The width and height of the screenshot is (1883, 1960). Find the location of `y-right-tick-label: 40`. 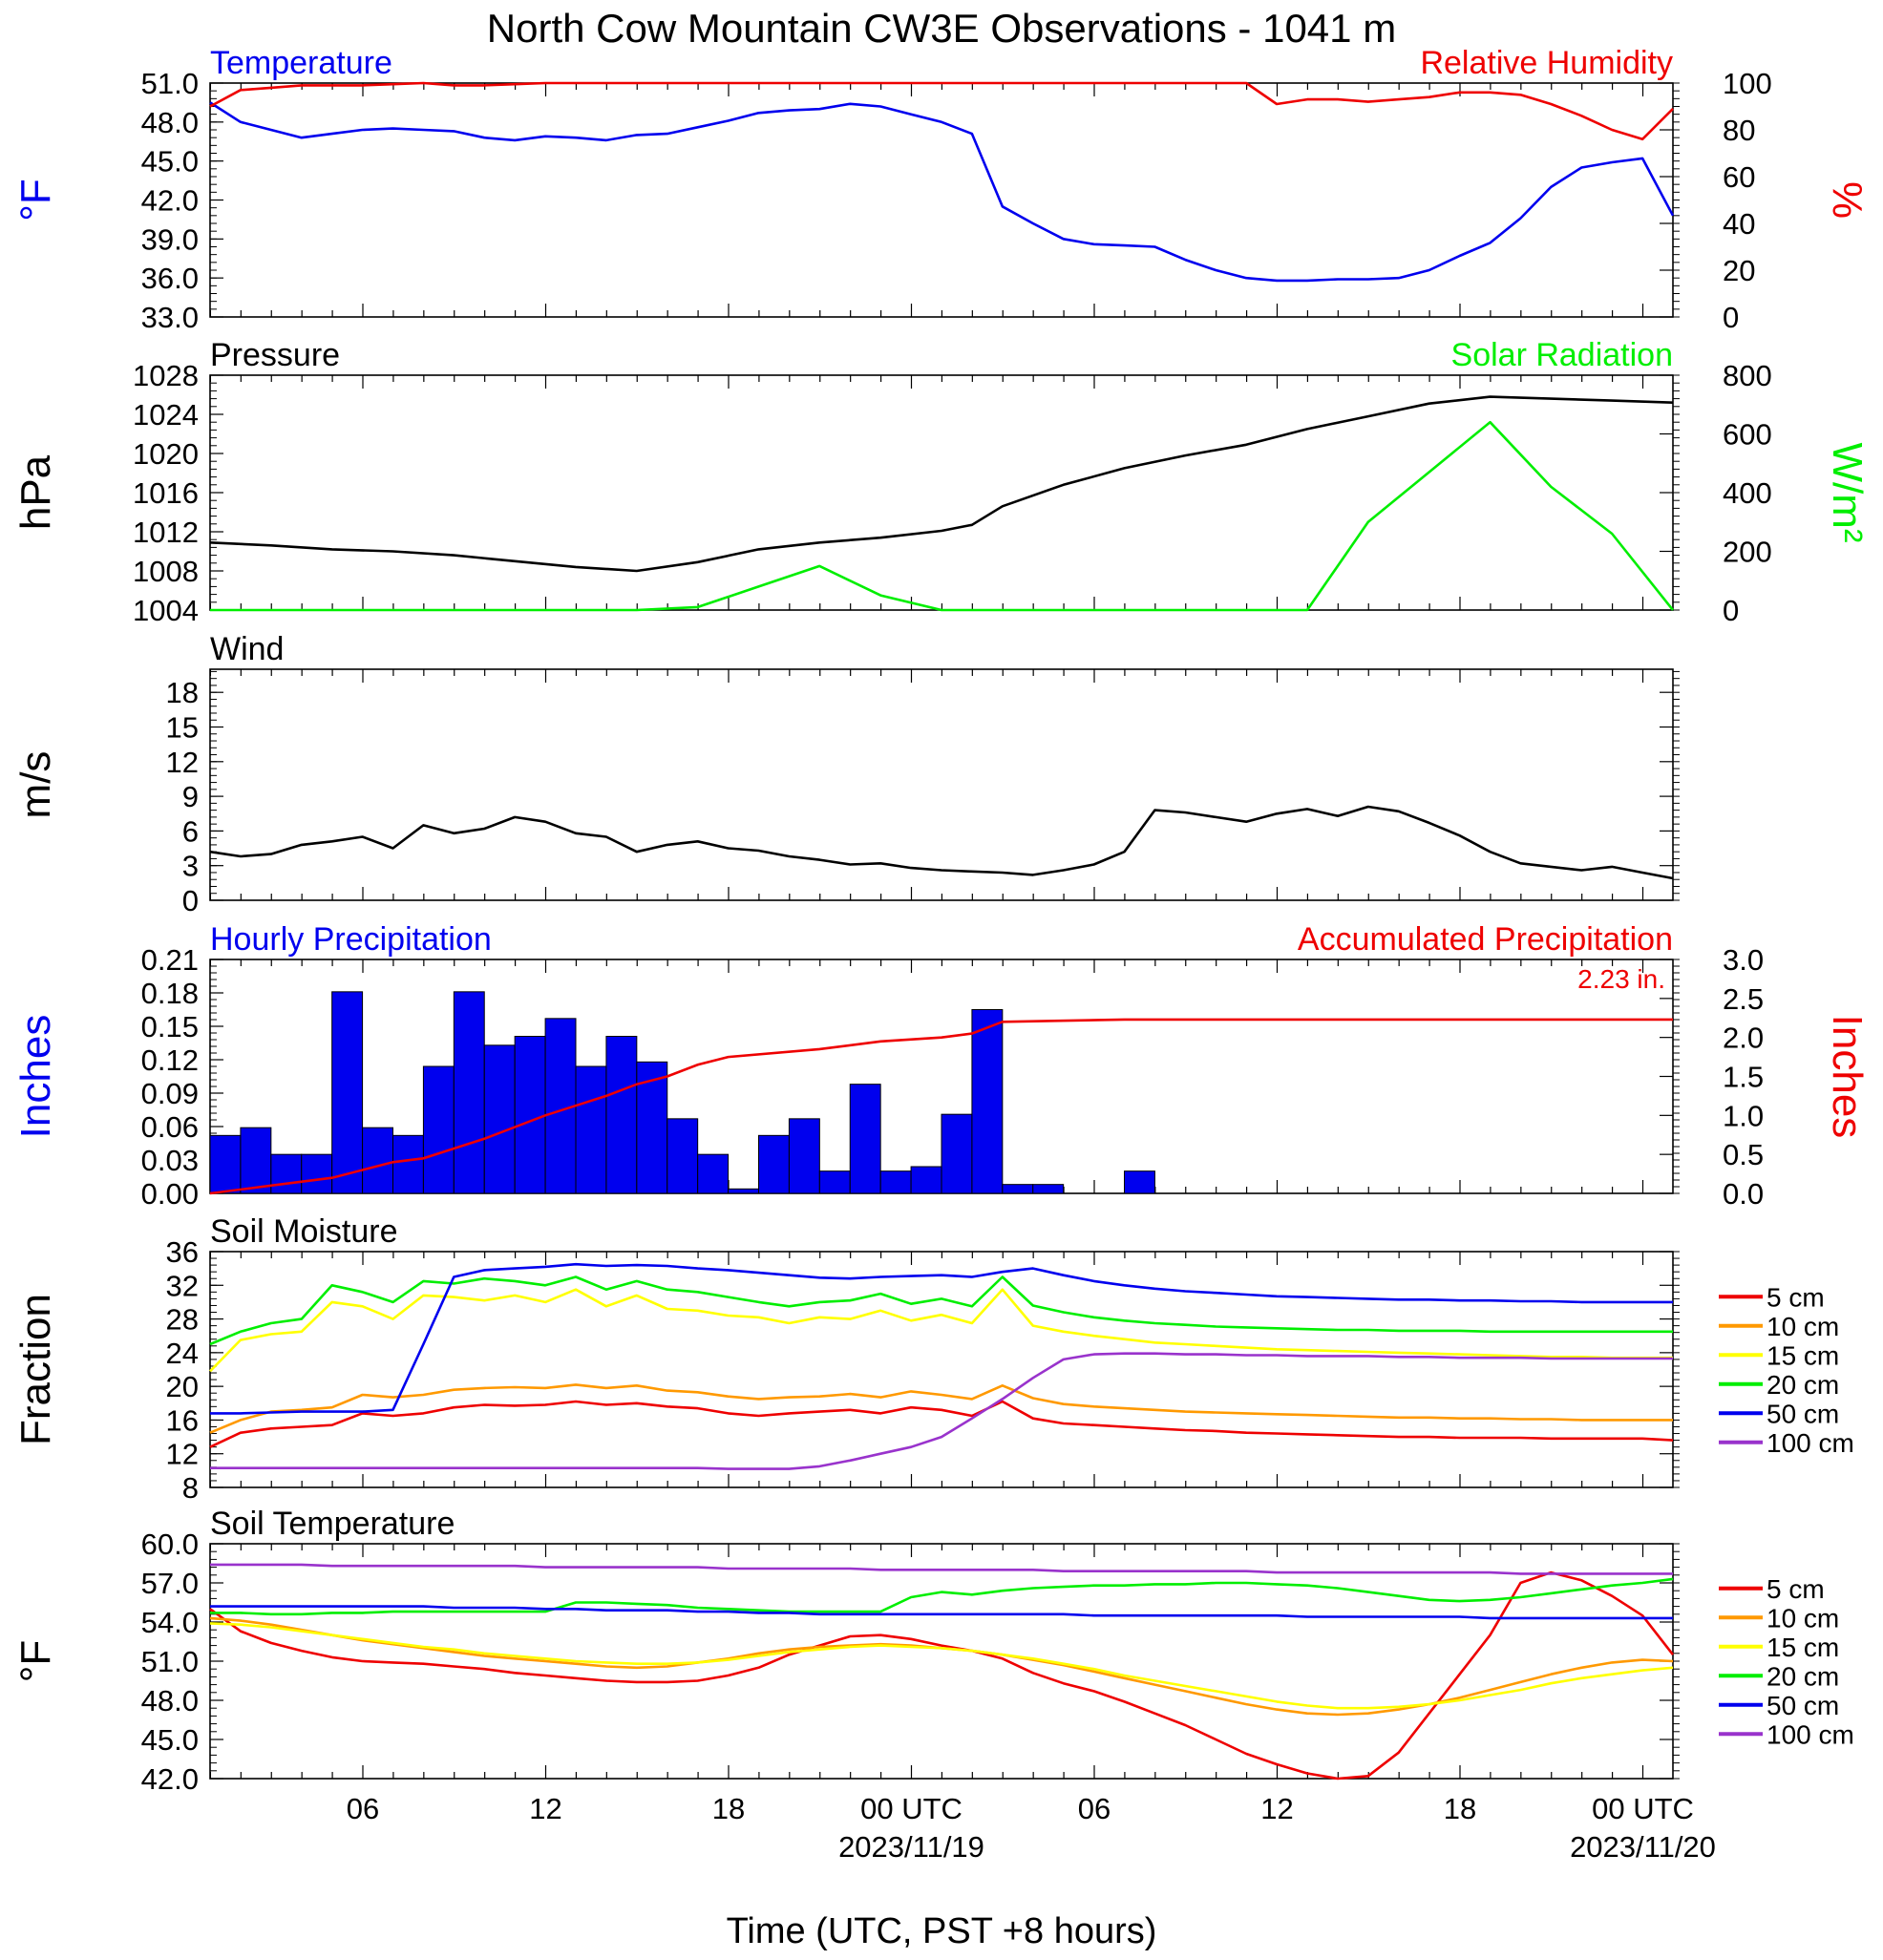

y-right-tick-label: 40 is located at coordinates (1739, 224).